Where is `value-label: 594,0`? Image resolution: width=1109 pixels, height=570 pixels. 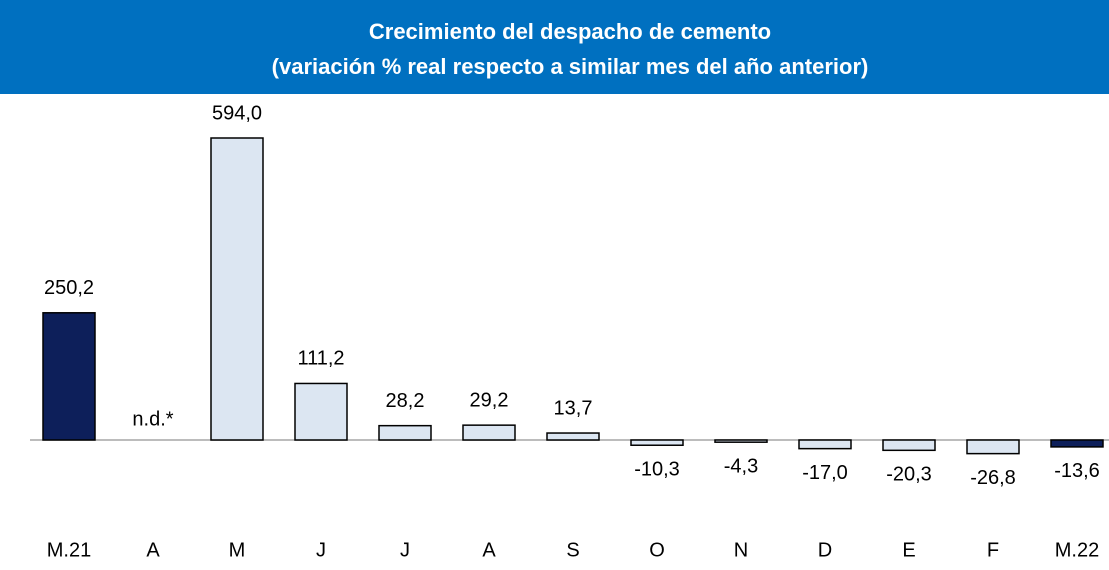
value-label: 594,0 is located at coordinates (237, 113).